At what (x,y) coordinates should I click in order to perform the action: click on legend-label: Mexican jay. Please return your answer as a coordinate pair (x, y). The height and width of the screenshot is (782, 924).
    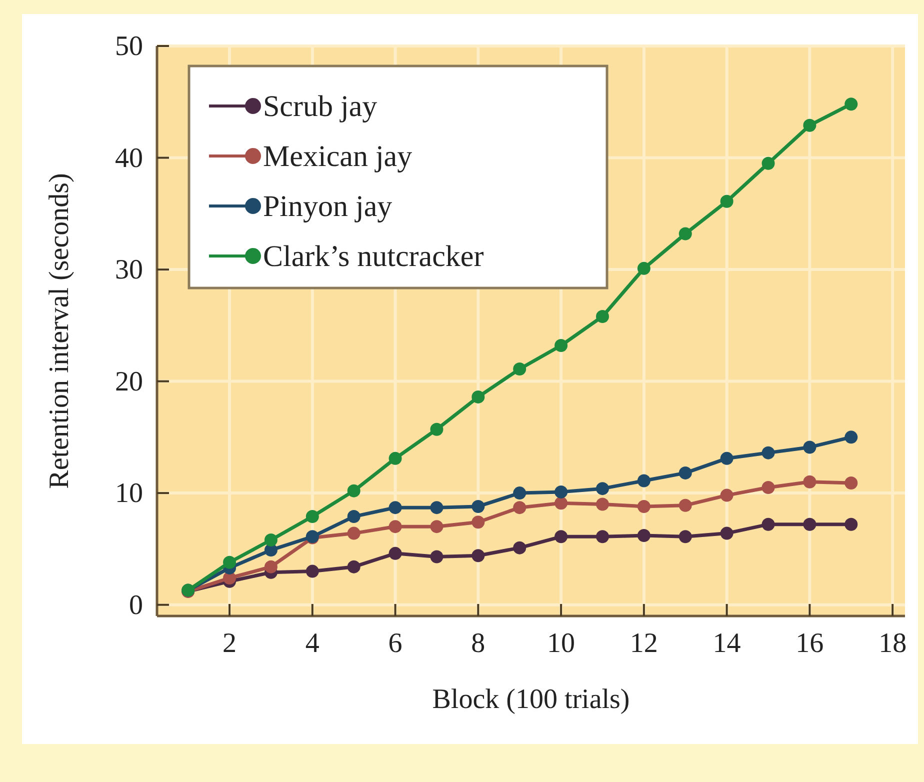
    Looking at the image, I should click on (337, 156).